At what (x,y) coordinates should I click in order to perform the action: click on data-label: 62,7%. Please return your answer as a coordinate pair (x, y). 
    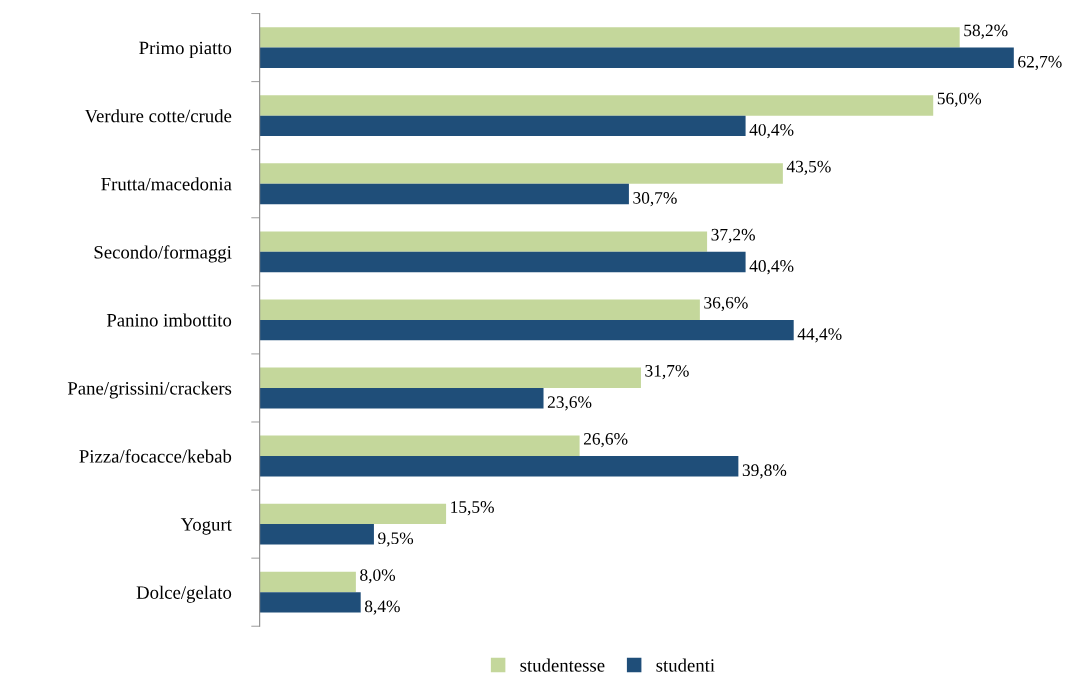
    Looking at the image, I should click on (1040, 63).